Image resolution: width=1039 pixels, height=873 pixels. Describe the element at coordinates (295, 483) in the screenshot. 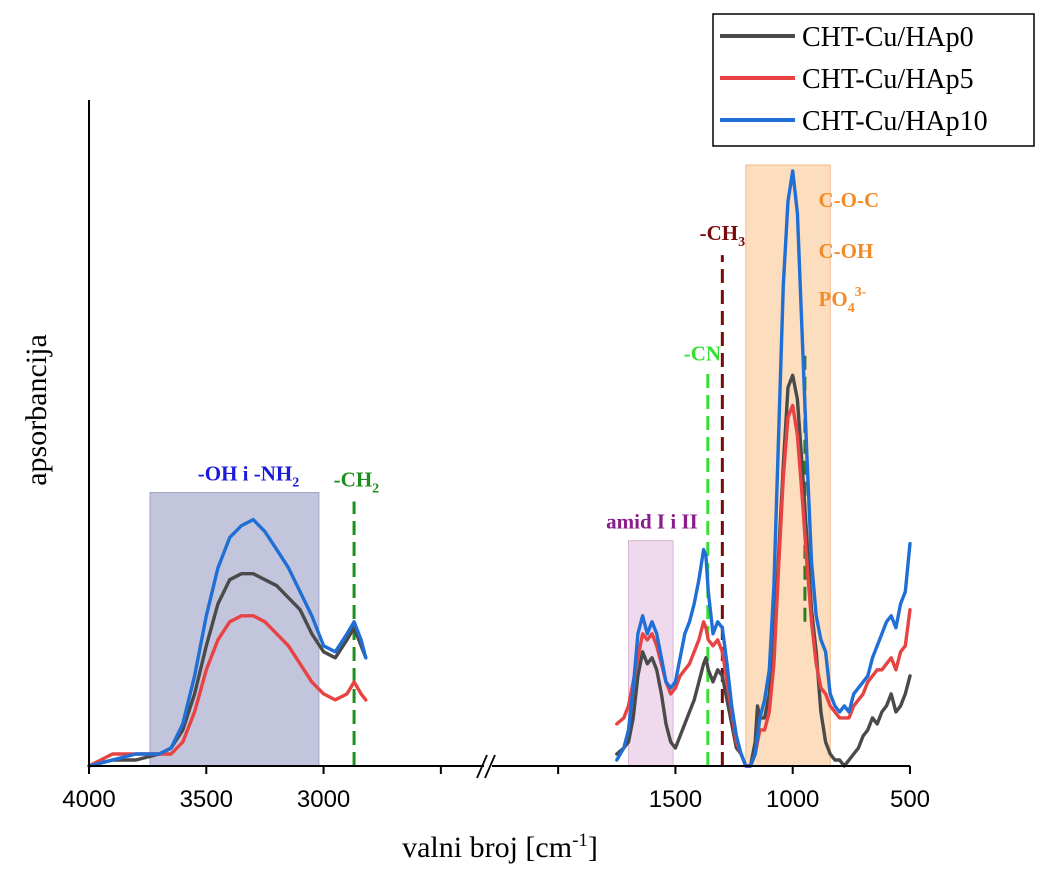

I see `band-label-oh-nh2-sub: 2` at that location.